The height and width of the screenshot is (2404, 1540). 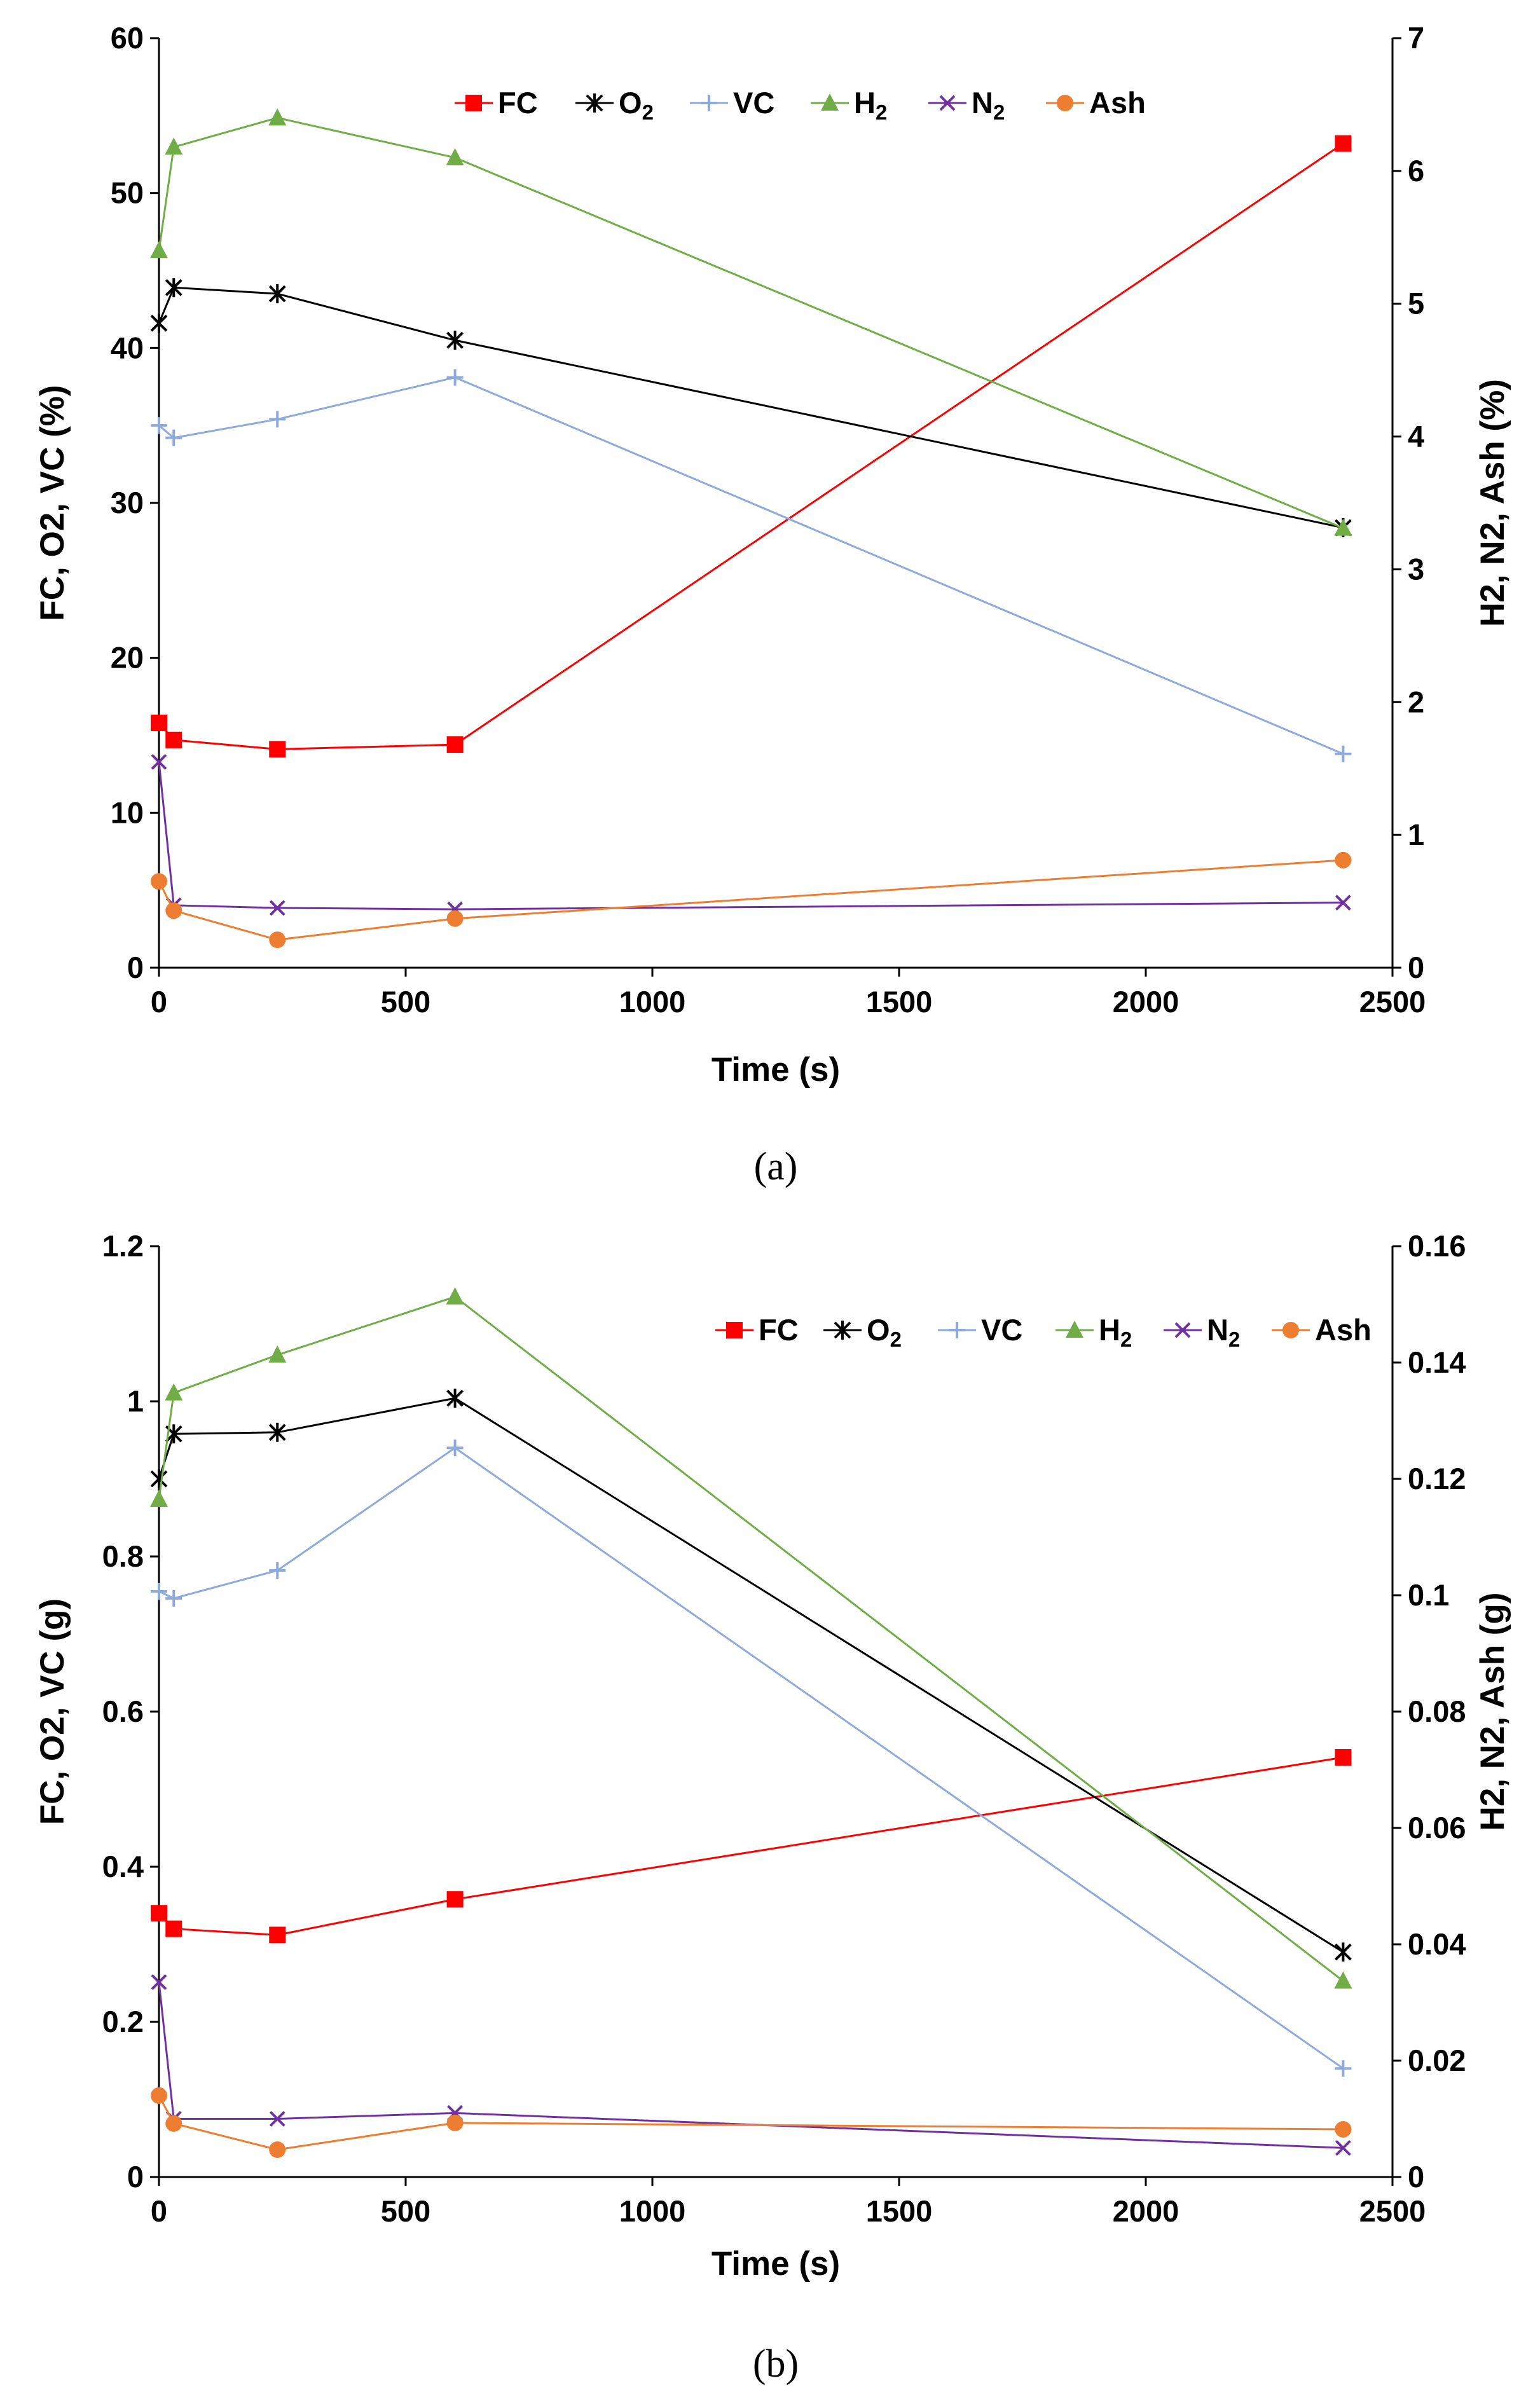 What do you see at coordinates (1291, 1330) in the screenshot?
I see `legend-marker-Ash` at bounding box center [1291, 1330].